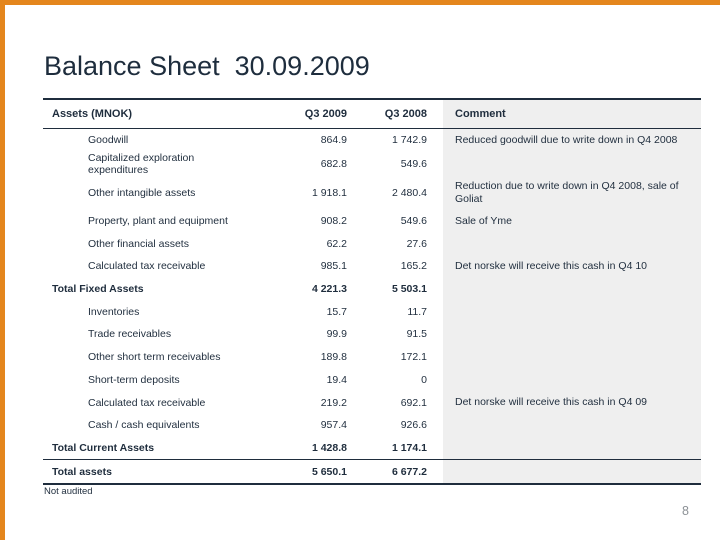 The width and height of the screenshot is (720, 540). What do you see at coordinates (333, 221) in the screenshot?
I see `row-q3-2009: 908.2` at bounding box center [333, 221].